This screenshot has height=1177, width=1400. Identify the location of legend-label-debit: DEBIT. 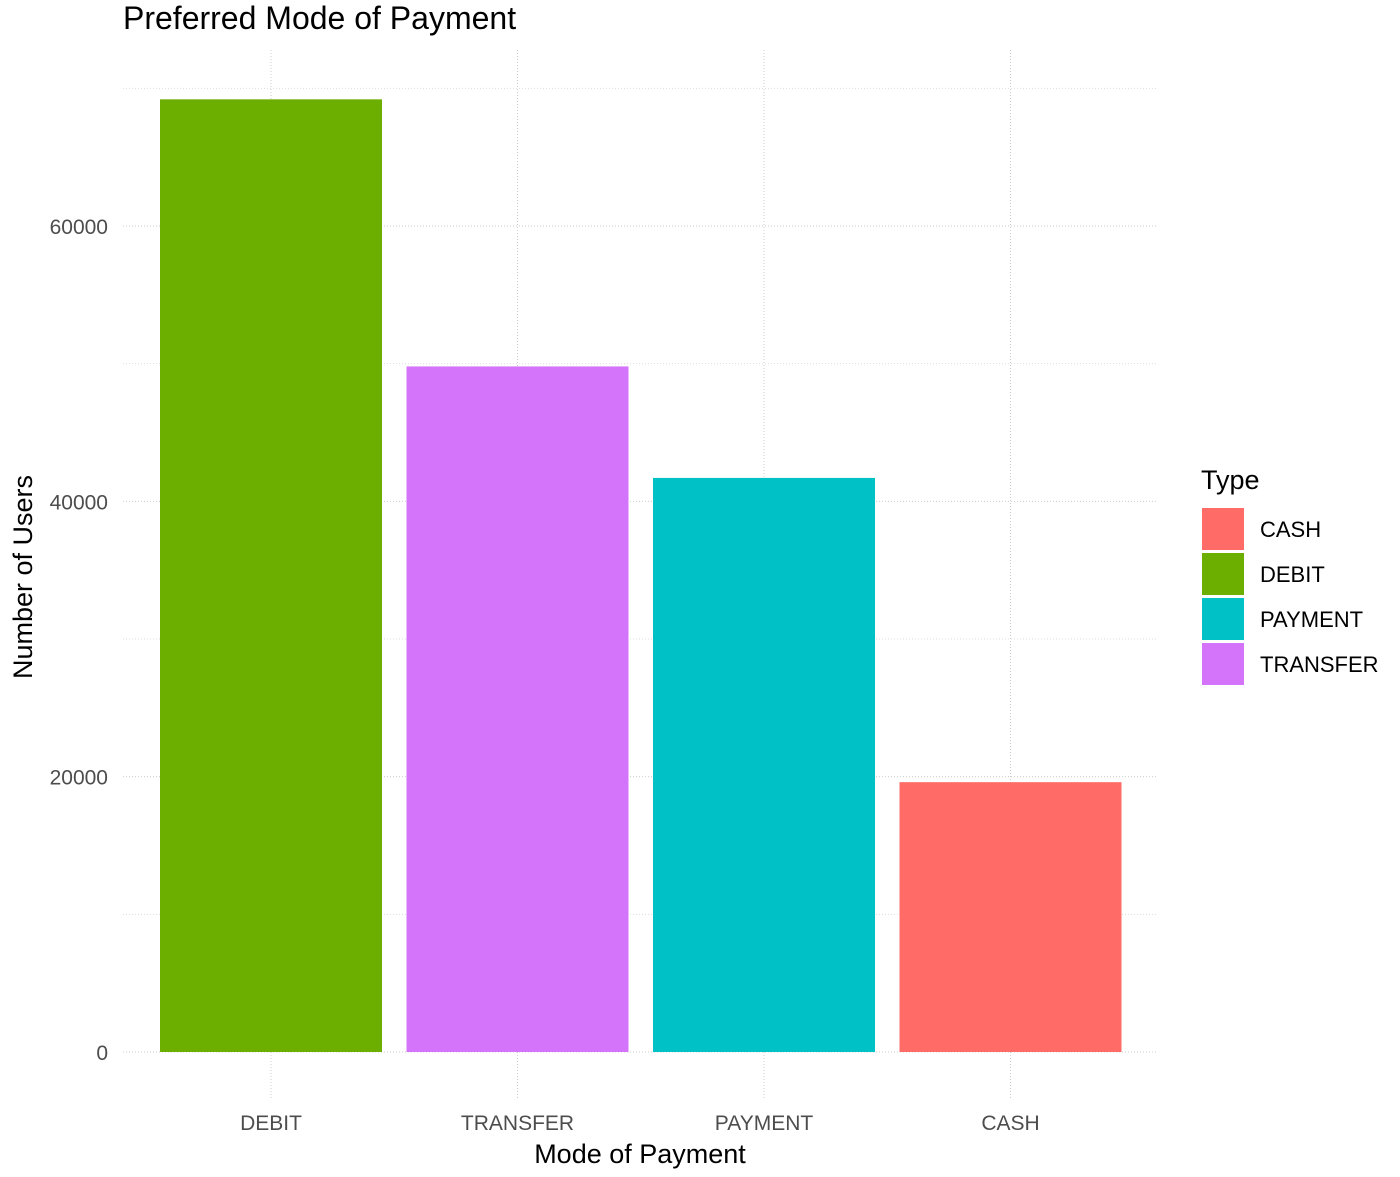
(1292, 574).